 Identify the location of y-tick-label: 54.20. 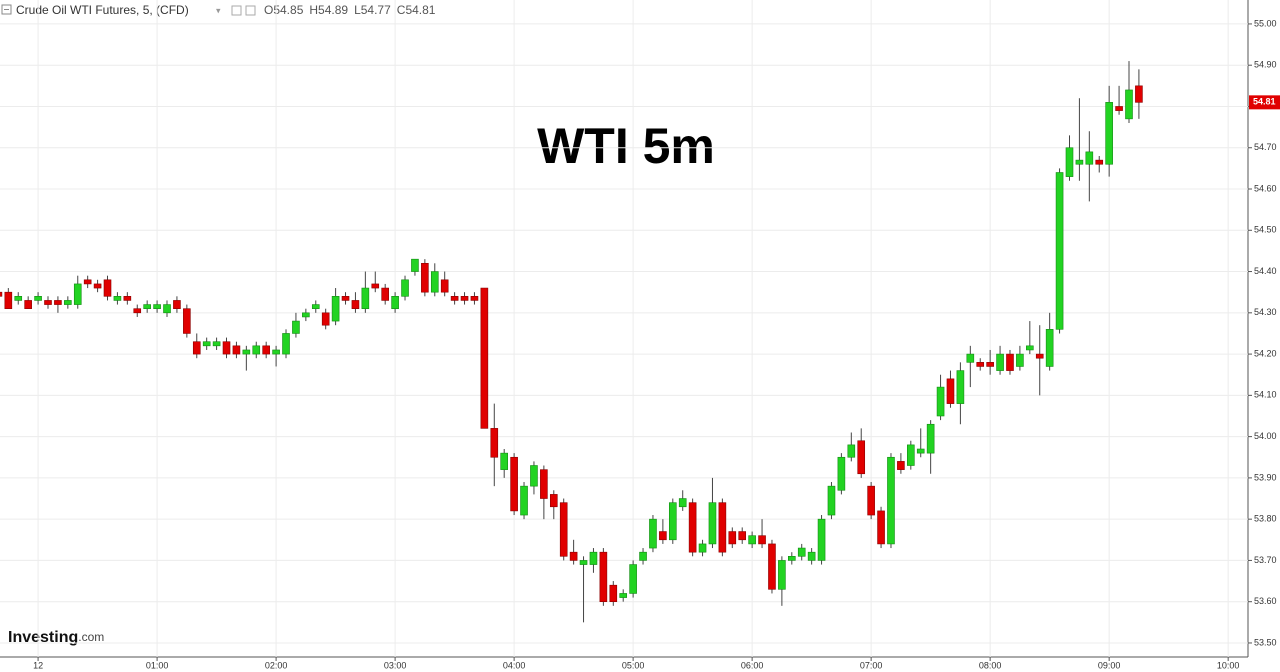
(1265, 353).